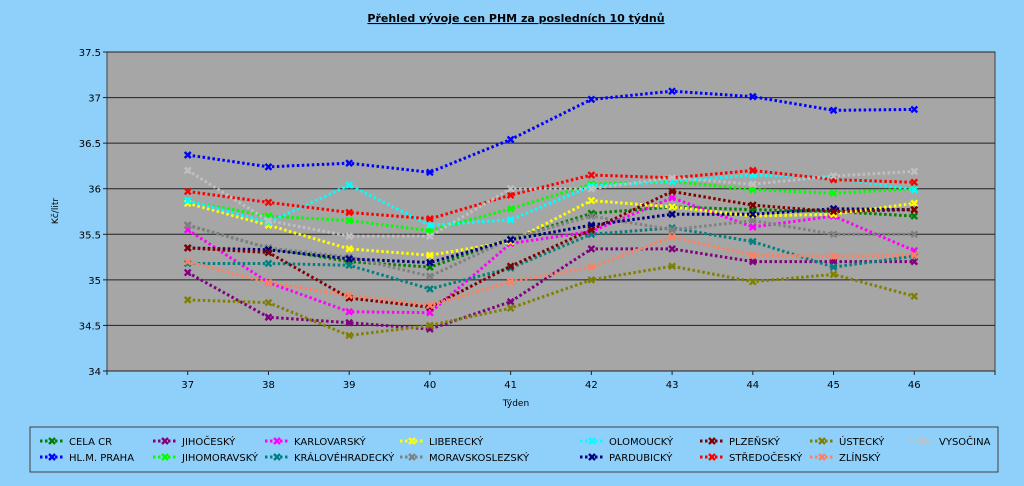 This screenshot has width=1024, height=486. What do you see at coordinates (914, 385) in the screenshot?
I see `x-tick-label: 46` at bounding box center [914, 385].